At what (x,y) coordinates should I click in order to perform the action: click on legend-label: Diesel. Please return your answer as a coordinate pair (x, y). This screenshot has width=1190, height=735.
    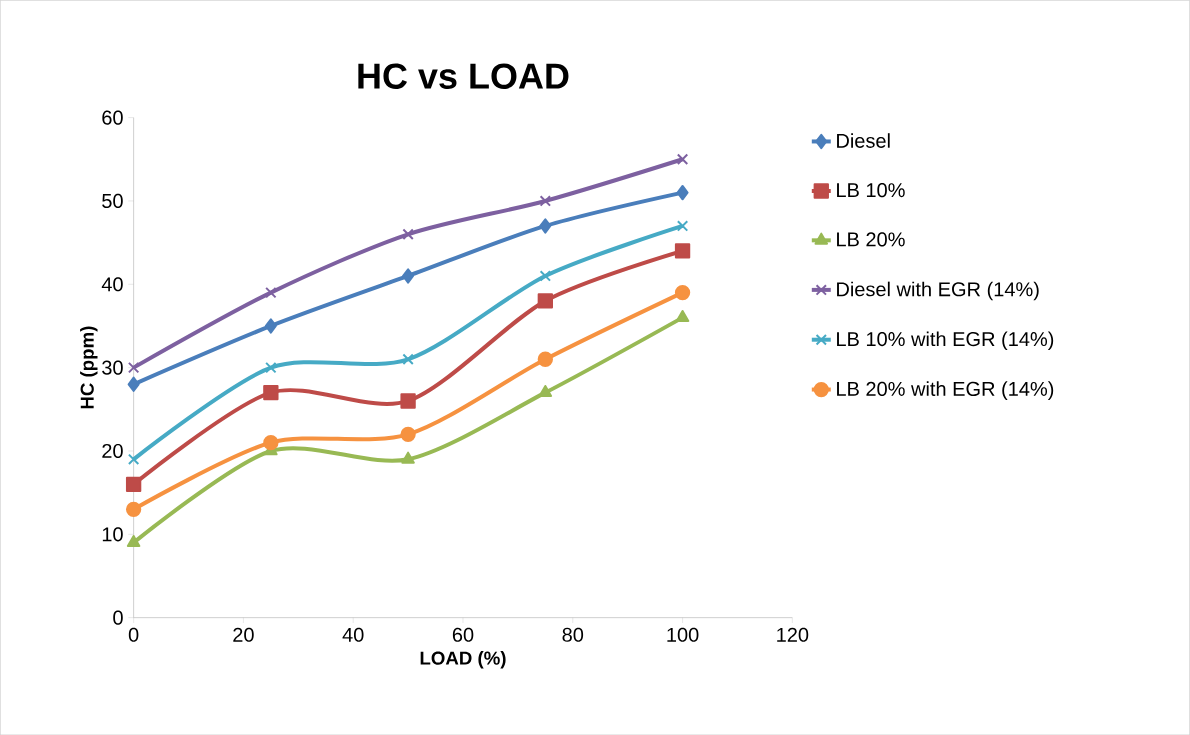
    Looking at the image, I should click on (863, 140).